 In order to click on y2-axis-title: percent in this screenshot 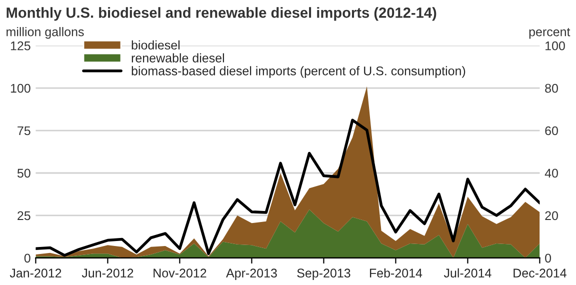, I will do `click(549, 33)`.